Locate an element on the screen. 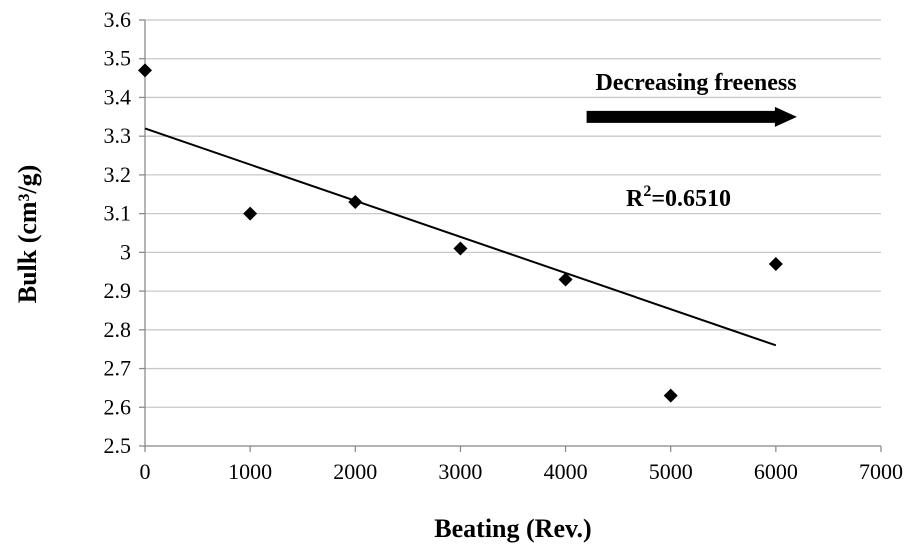 The image size is (920, 549). y-tick-label: 2.8 is located at coordinates (118, 329).